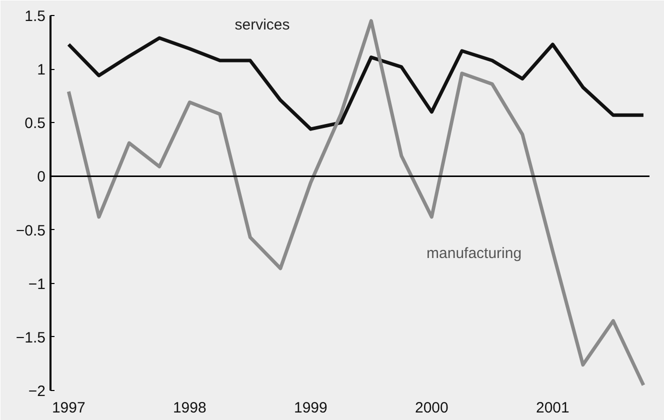 The image size is (664, 420). Describe the element at coordinates (311, 408) in the screenshot. I see `x-tick-label: 1999` at that location.